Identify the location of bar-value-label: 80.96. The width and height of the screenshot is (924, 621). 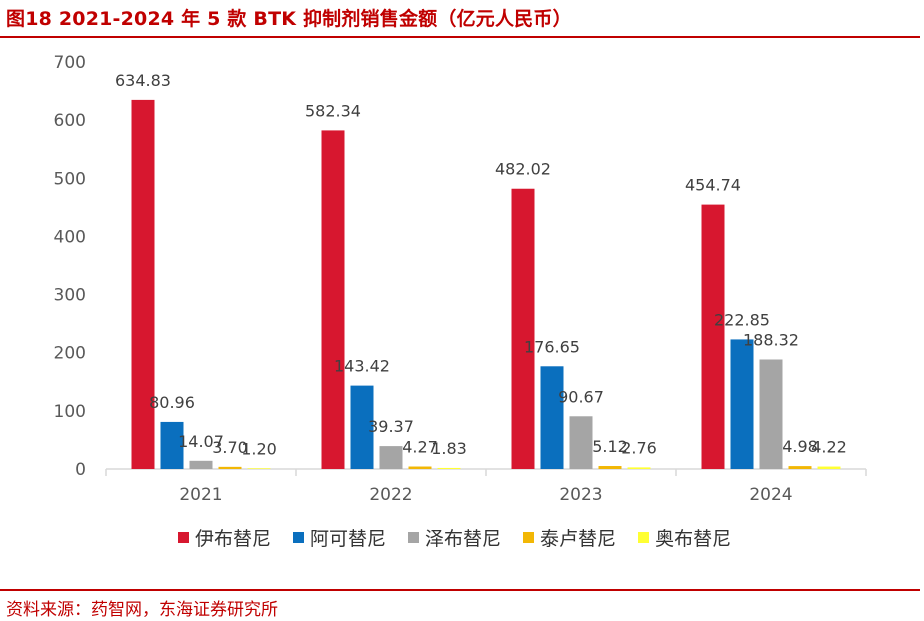
(172, 402).